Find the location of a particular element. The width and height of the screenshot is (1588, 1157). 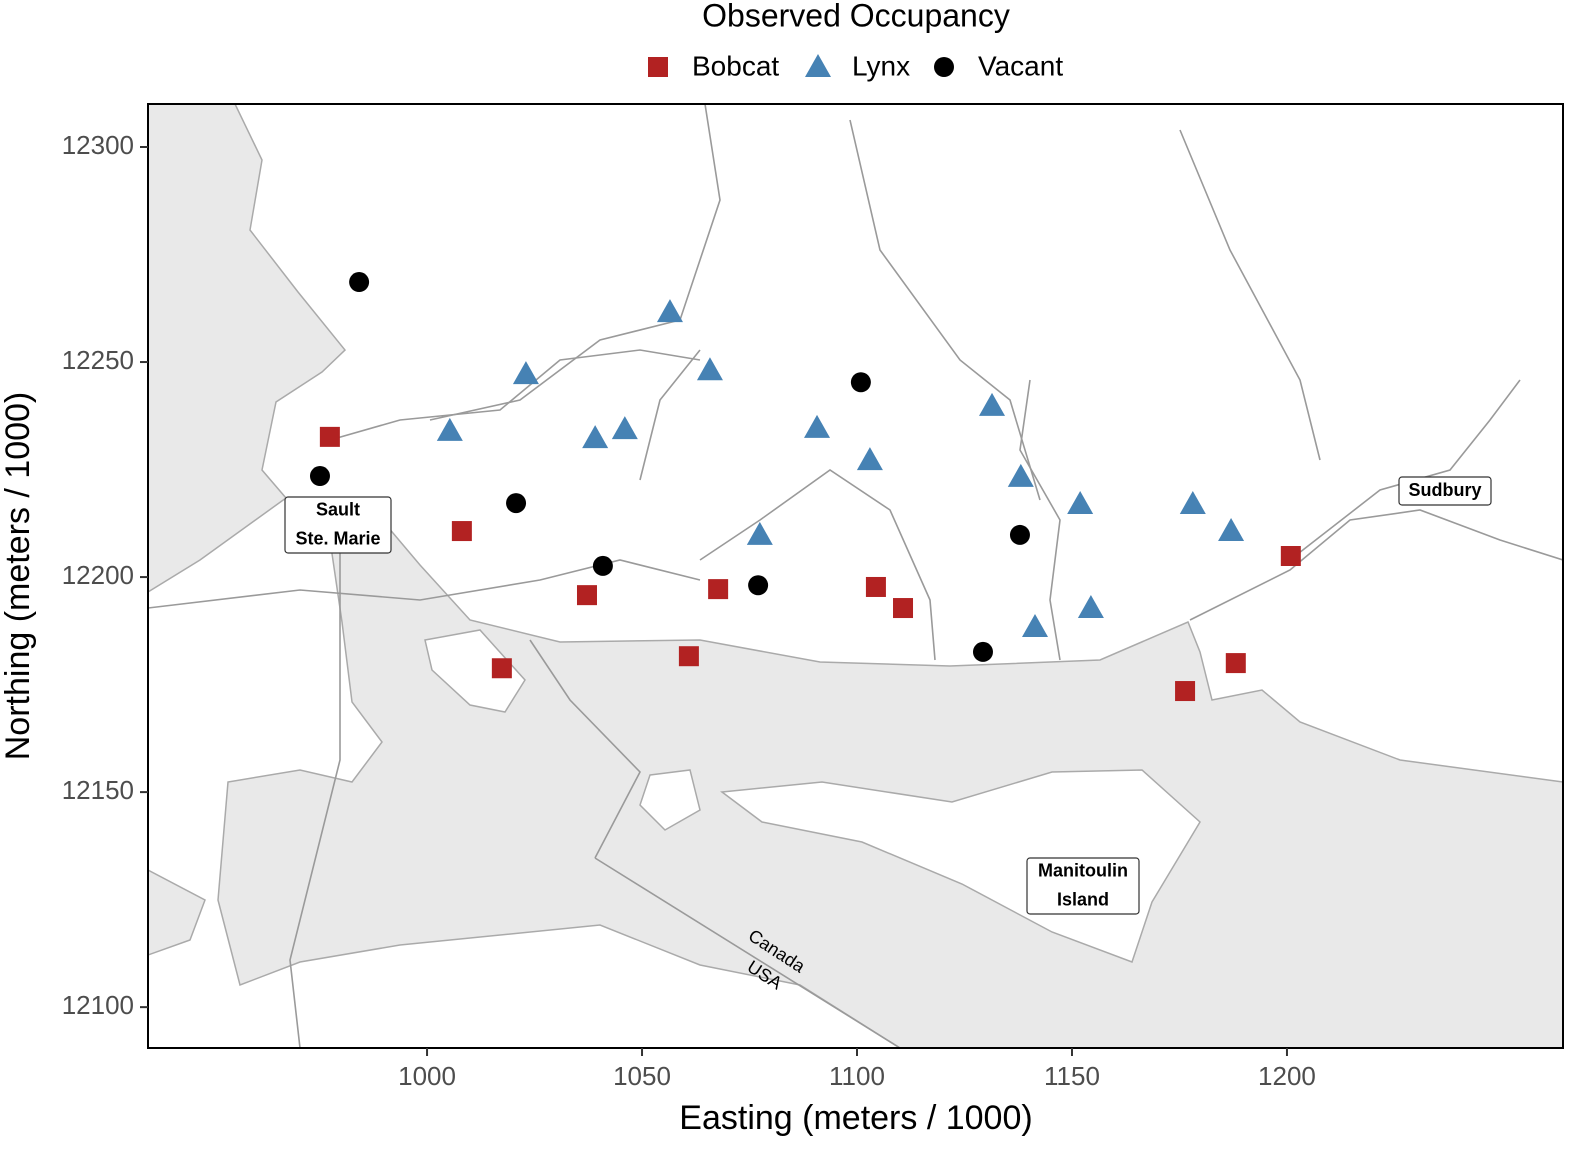

map-label-text: Island is located at coordinates (1083, 899).